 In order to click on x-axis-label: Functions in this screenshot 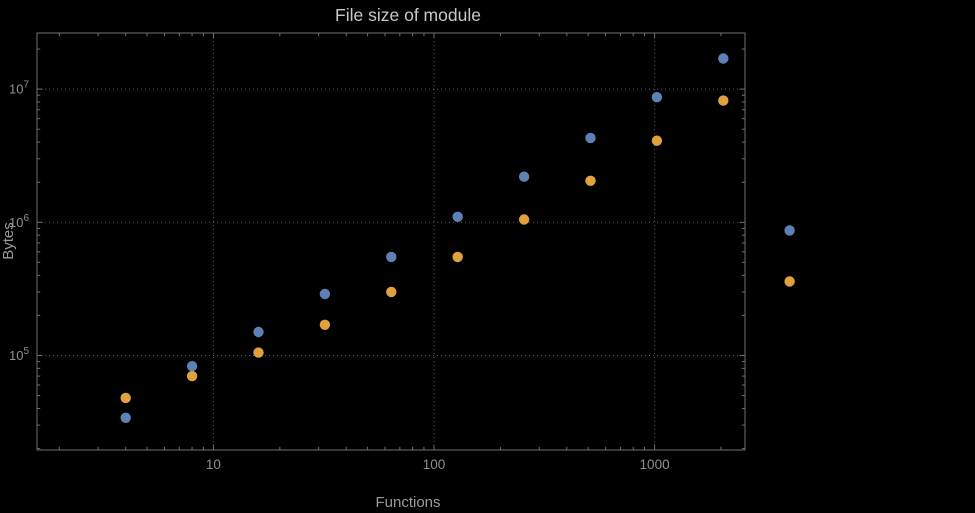, I will do `click(407, 502)`.